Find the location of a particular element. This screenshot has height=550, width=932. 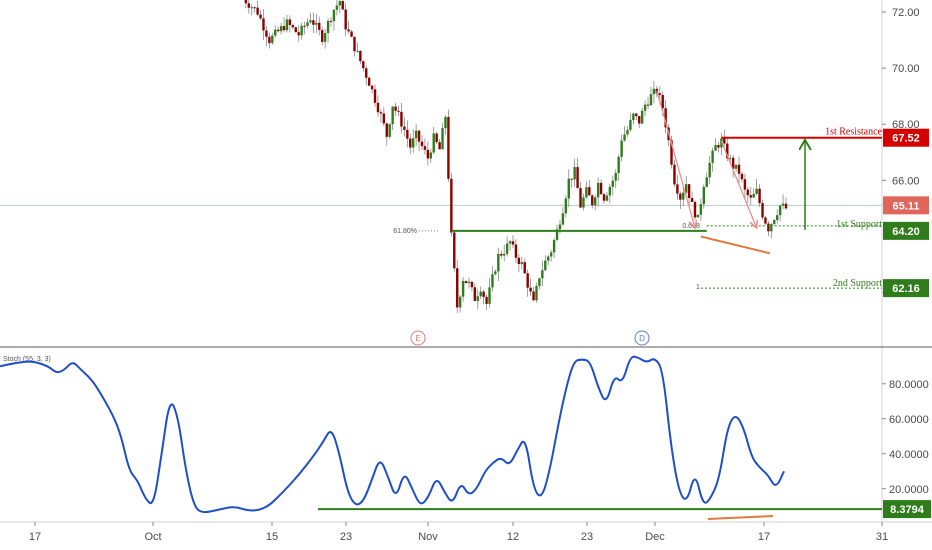

time-axis: 17 Oct 15 23 Nov 12 23 Dec 17 31 is located at coordinates (458, 532).